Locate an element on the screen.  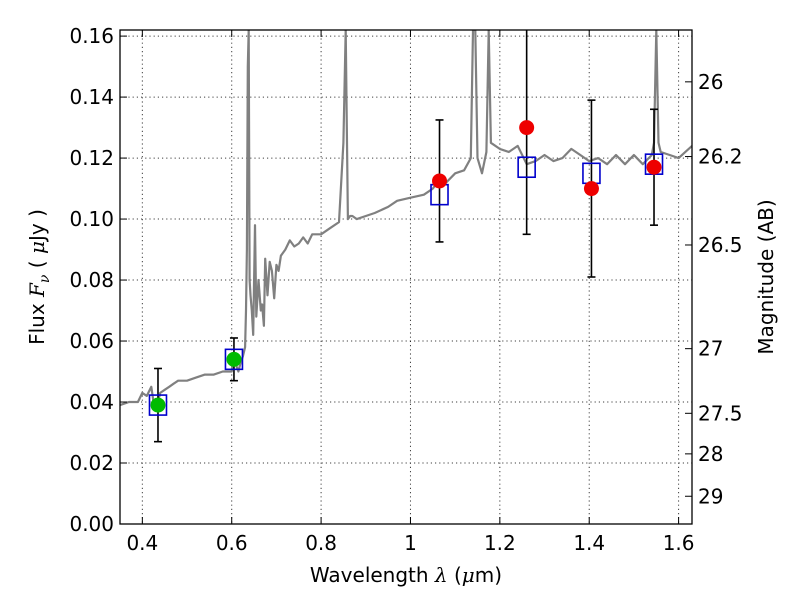
y-axis-title-text: Flux is located at coordinates (37, 321).